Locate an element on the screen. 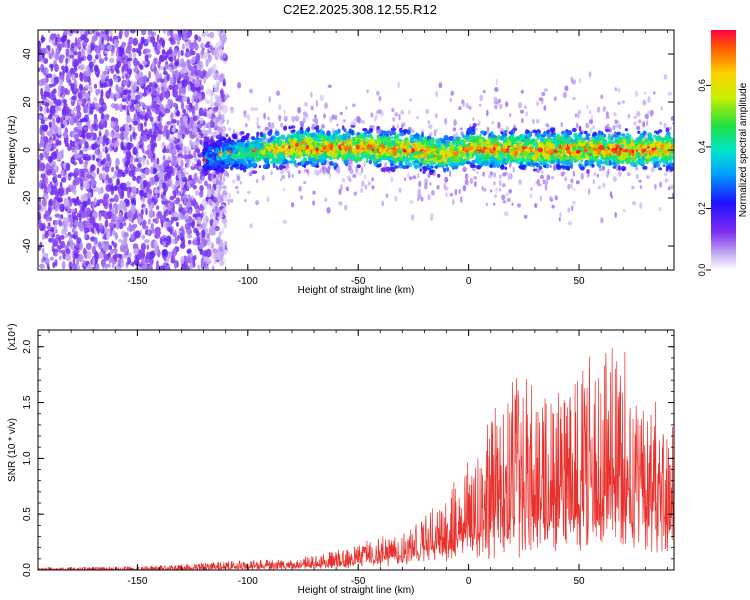 The image size is (750, 600). figure-title: C2E2.2025.308.12.55.R12 is located at coordinates (360, 9).